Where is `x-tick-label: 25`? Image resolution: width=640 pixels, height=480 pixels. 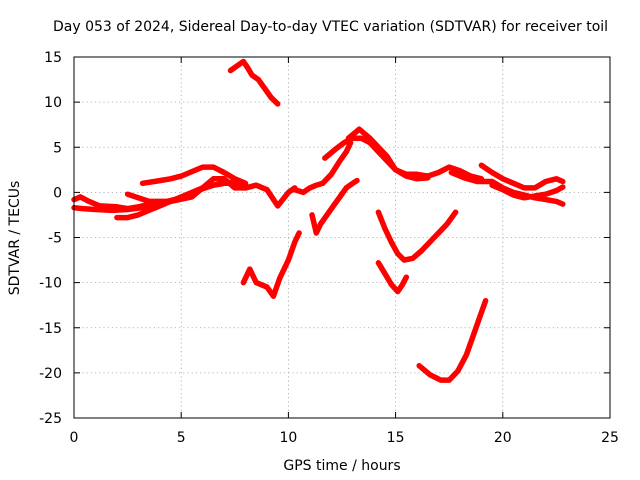
x-tick-label: 25 is located at coordinates (610, 438).